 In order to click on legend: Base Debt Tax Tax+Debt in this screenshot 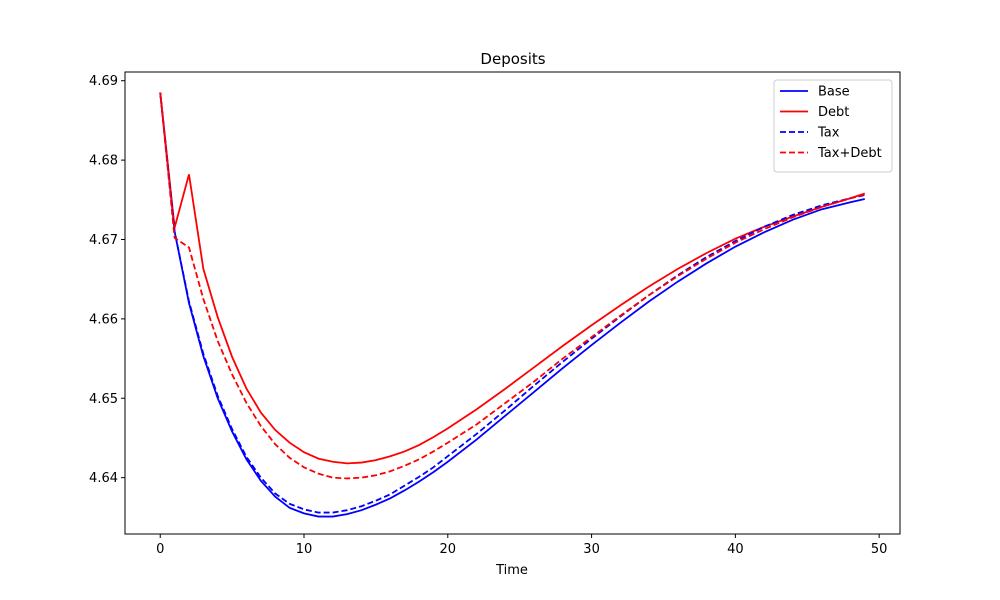, I will do `click(833, 126)`.